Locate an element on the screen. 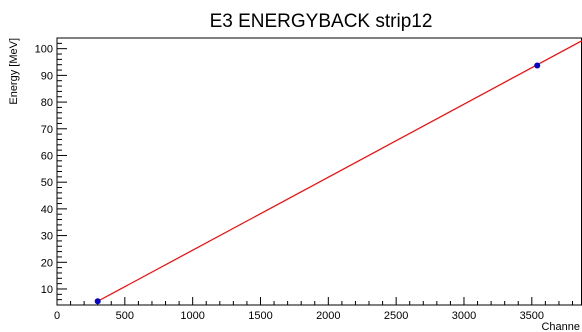 This screenshot has height=332, width=582. x-tick-label: 500 is located at coordinates (125, 316).